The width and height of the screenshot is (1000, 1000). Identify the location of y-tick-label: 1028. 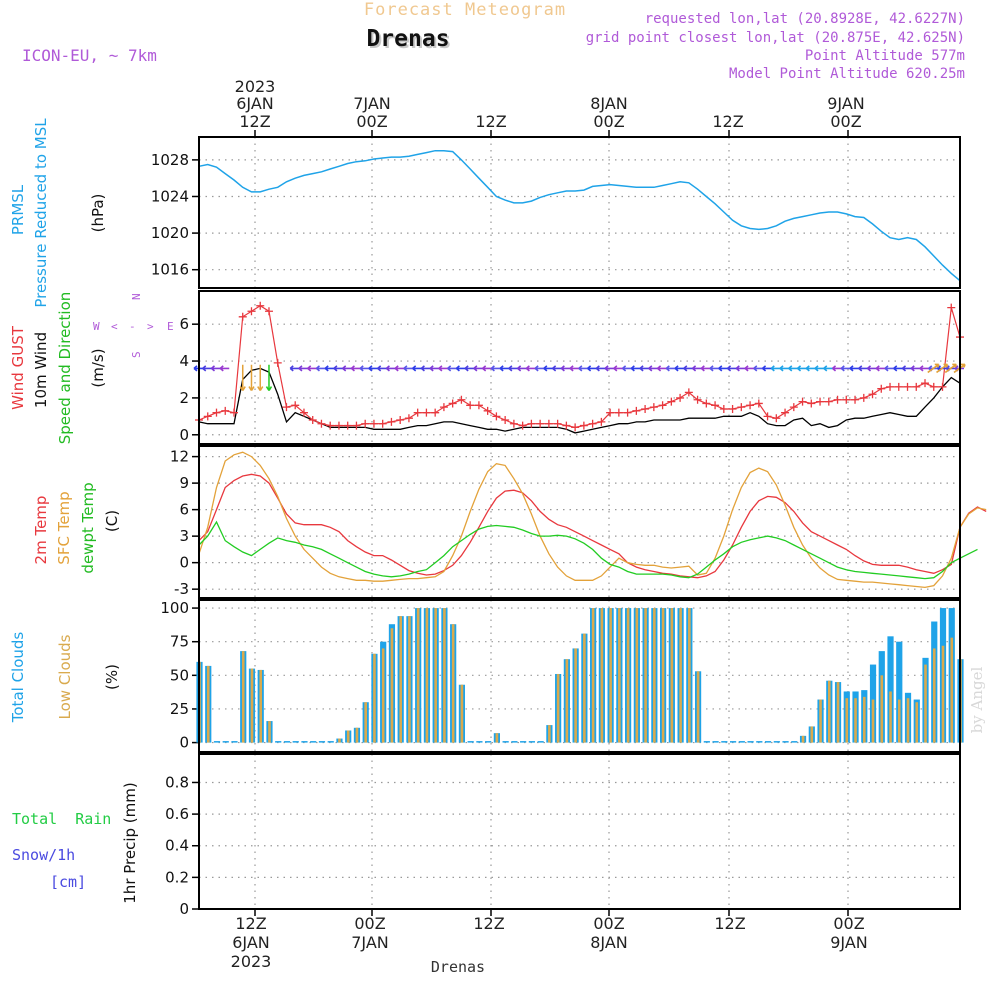
(170, 160).